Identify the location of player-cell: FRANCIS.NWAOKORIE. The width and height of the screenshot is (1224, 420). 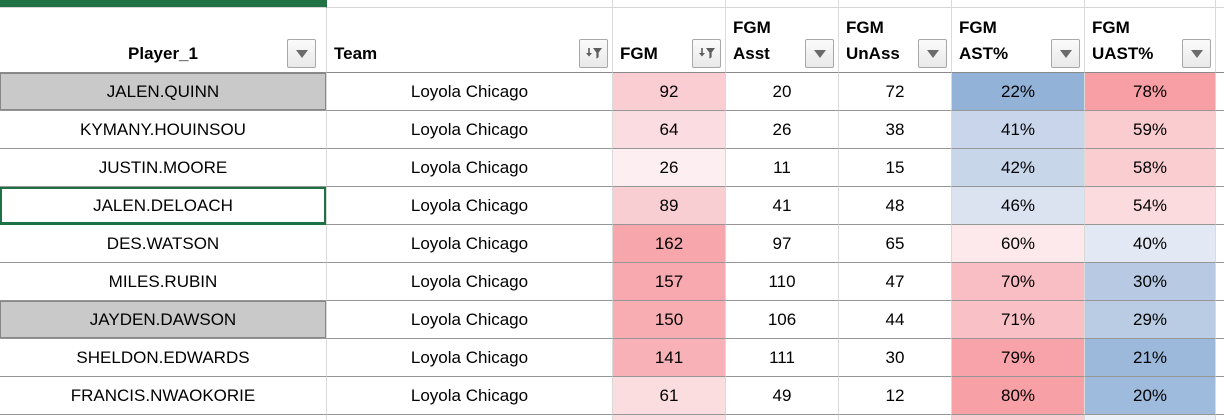
(163, 396).